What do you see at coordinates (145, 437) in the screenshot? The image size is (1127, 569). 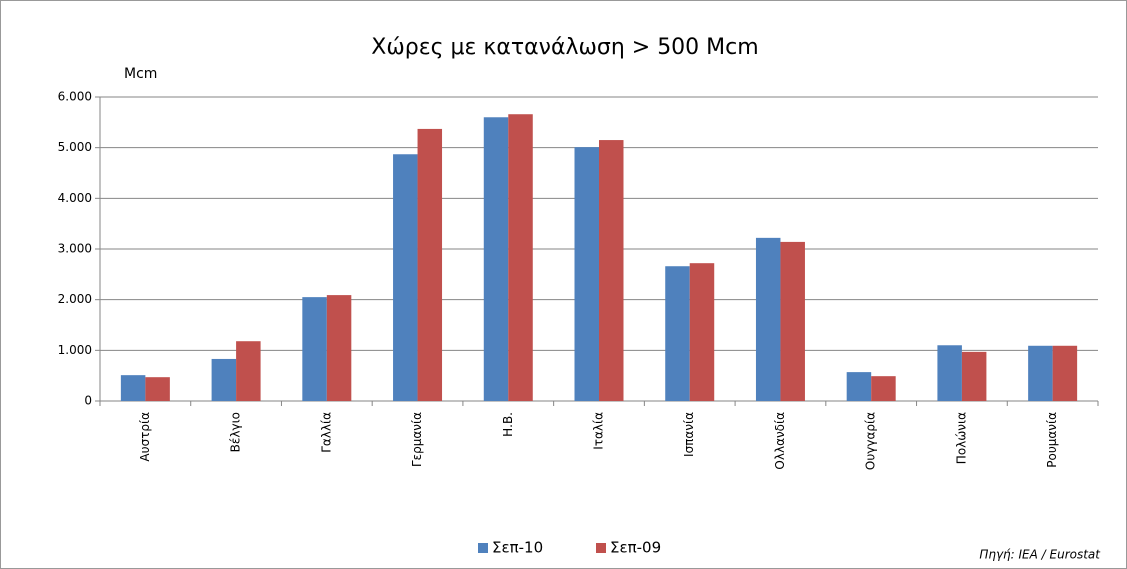 I see `x-tick-label: Αυστρία` at bounding box center [145, 437].